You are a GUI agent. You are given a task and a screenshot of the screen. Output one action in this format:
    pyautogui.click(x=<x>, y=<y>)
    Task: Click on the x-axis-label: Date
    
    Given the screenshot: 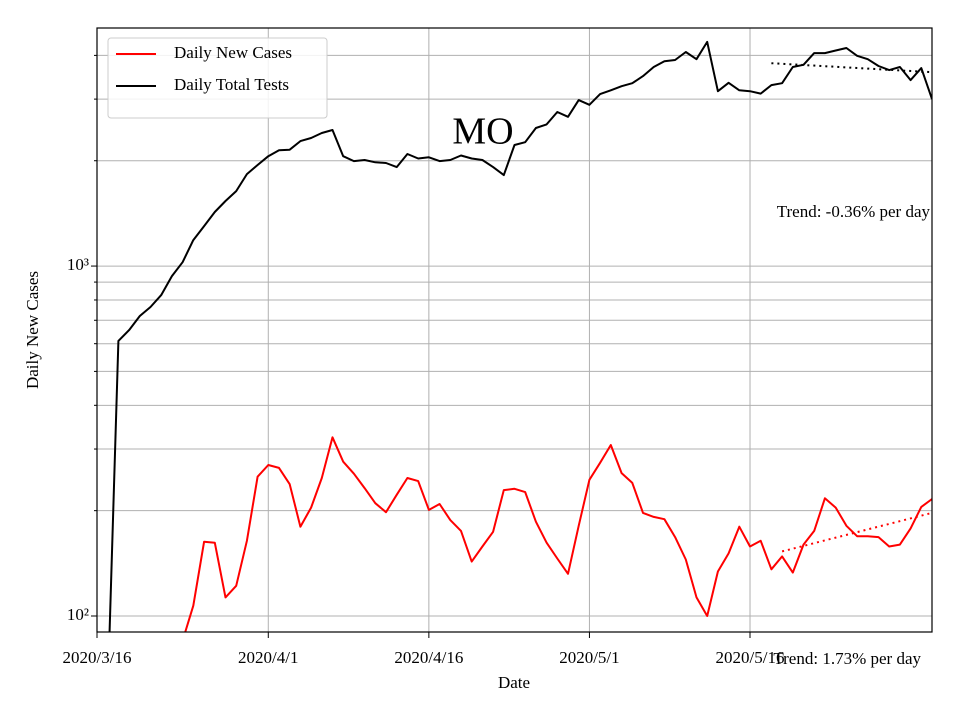 What is the action you would take?
    pyautogui.click(x=514, y=682)
    